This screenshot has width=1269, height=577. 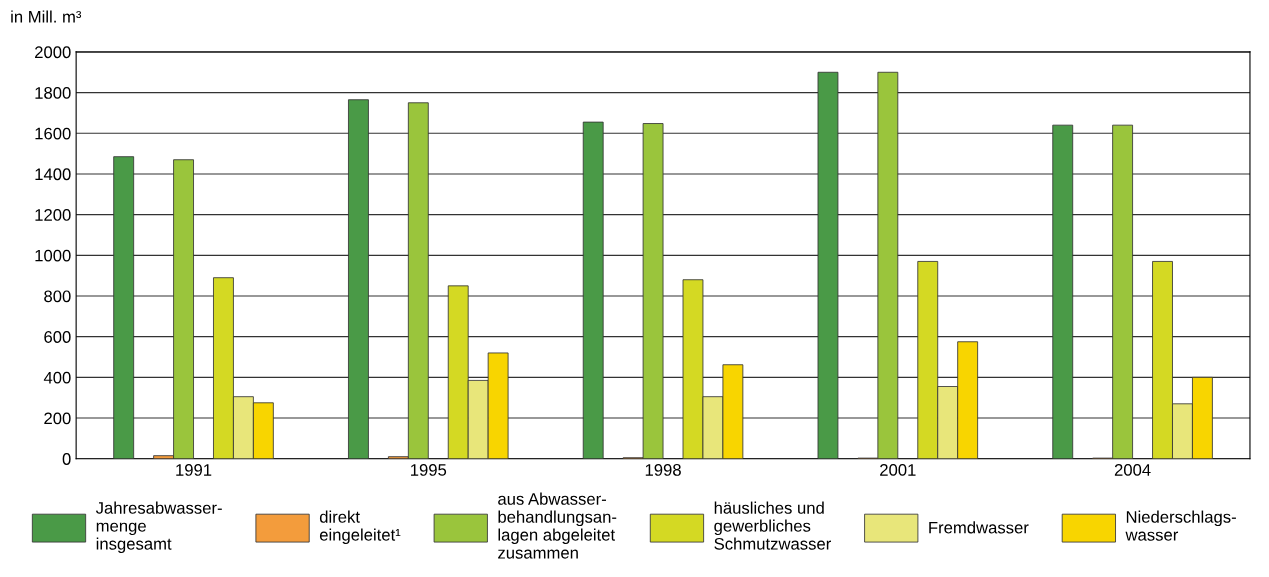 What do you see at coordinates (53, 174) in the screenshot?
I see `y-tick-label: 1400` at bounding box center [53, 174].